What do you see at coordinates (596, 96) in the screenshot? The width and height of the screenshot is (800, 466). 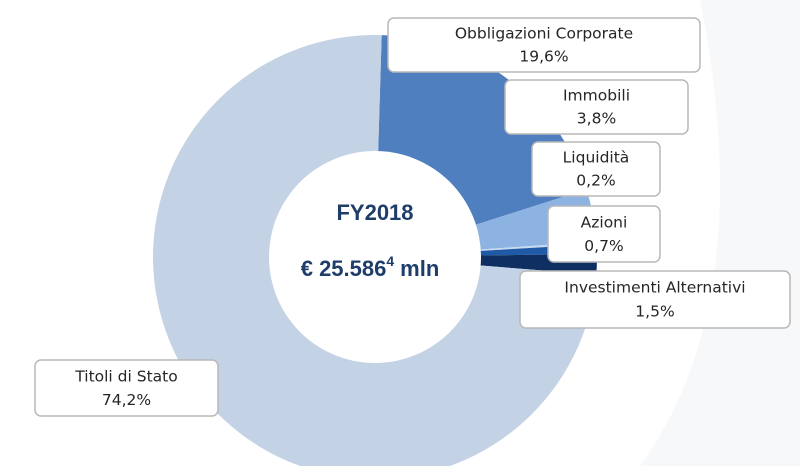 I see `category-label: Immobili` at bounding box center [596, 96].